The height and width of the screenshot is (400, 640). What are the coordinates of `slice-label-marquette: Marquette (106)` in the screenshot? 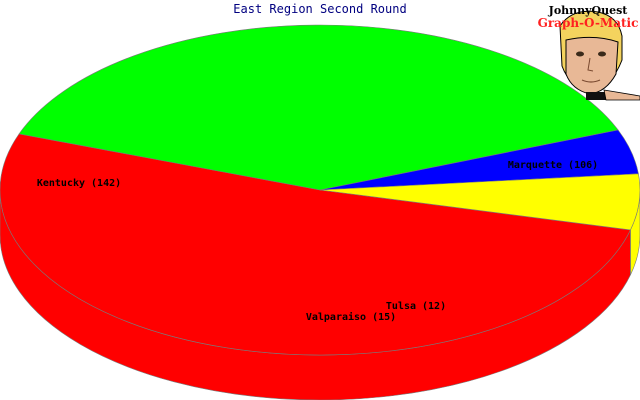 It's located at (553, 165).